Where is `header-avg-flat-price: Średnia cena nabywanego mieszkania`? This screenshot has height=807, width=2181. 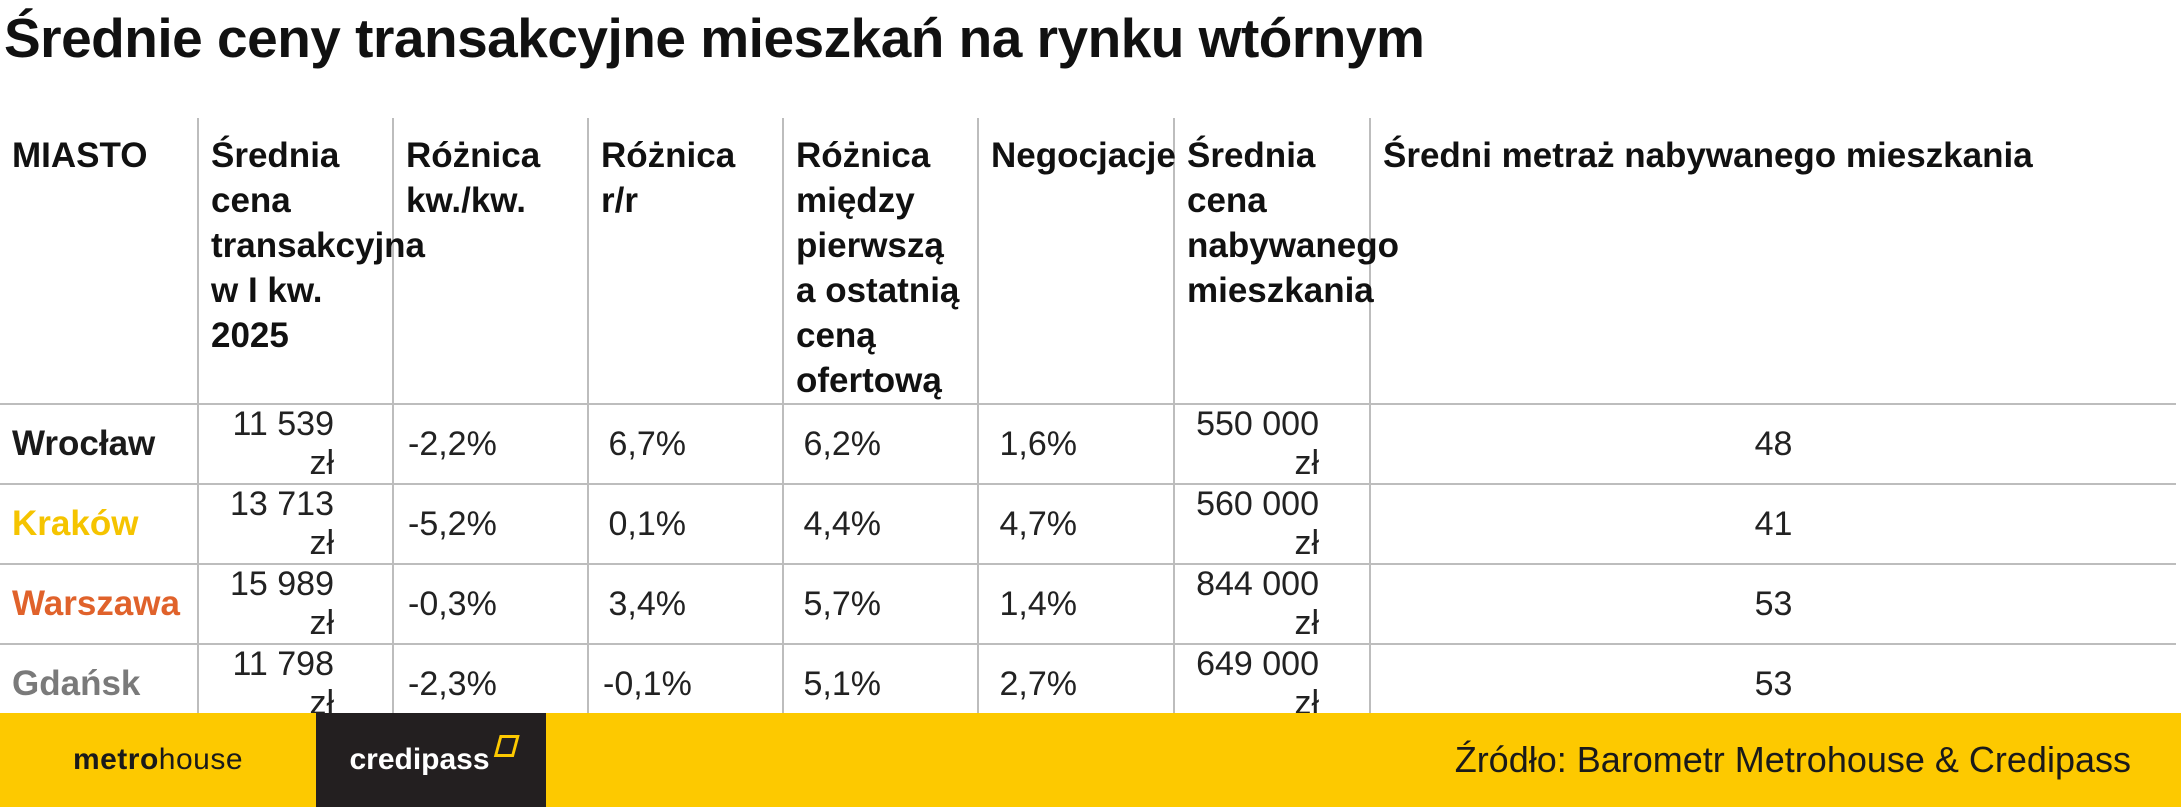 header-avg-flat-price: Średnia cena nabywanego mieszkania is located at coordinates (1286, 261).